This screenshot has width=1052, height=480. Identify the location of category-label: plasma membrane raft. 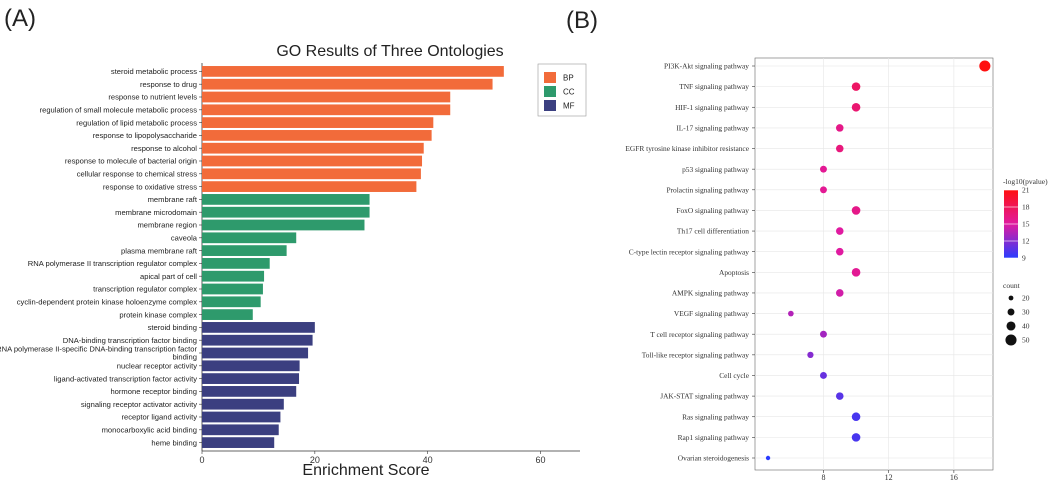
(159, 250).